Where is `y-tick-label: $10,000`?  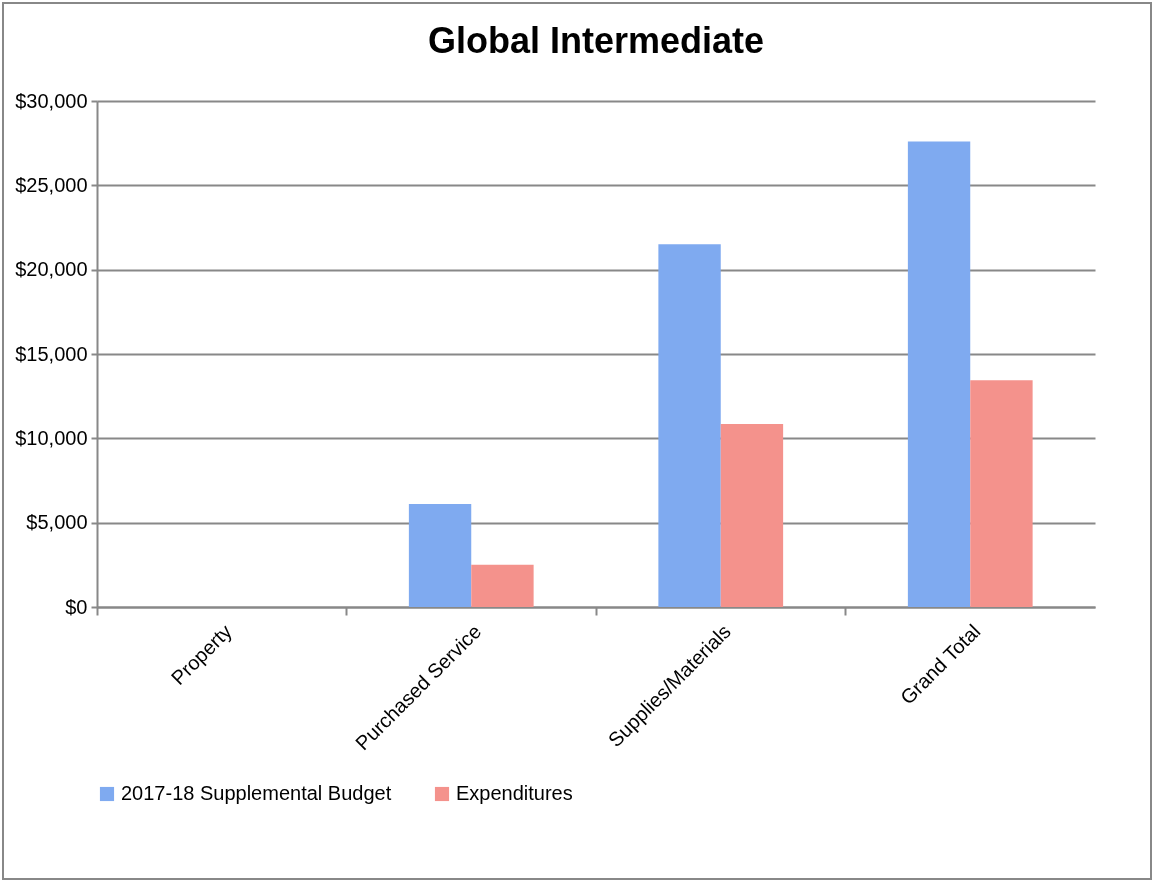
y-tick-label: $10,000 is located at coordinates (51, 437).